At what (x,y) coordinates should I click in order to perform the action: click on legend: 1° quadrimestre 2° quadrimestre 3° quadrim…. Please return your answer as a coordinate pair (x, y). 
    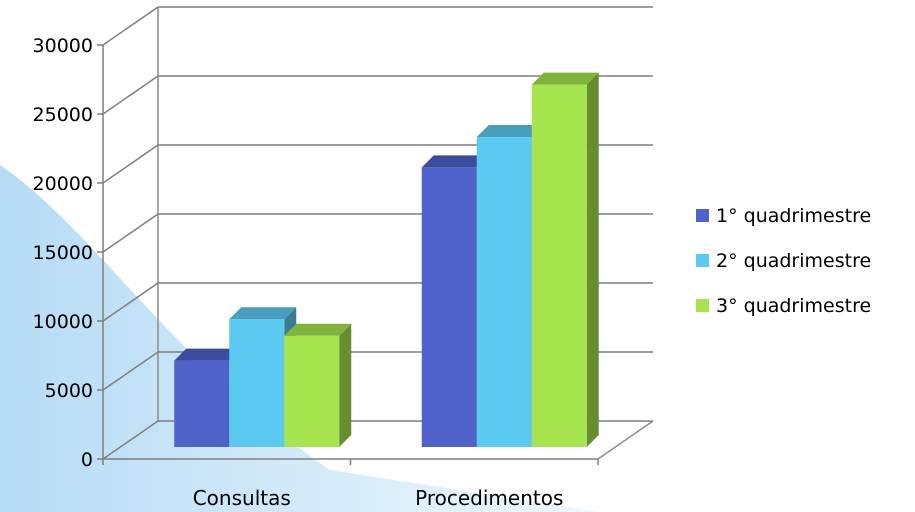
    Looking at the image, I should click on (783, 261).